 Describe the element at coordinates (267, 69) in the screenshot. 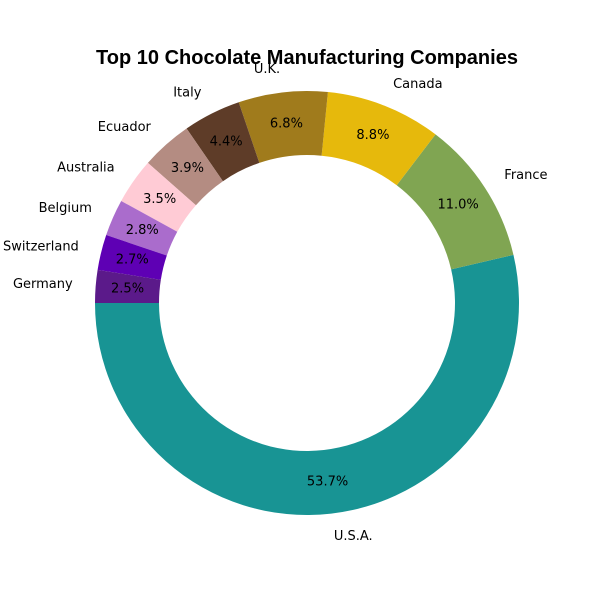

I see `category-label-u-k: U.K.` at that location.